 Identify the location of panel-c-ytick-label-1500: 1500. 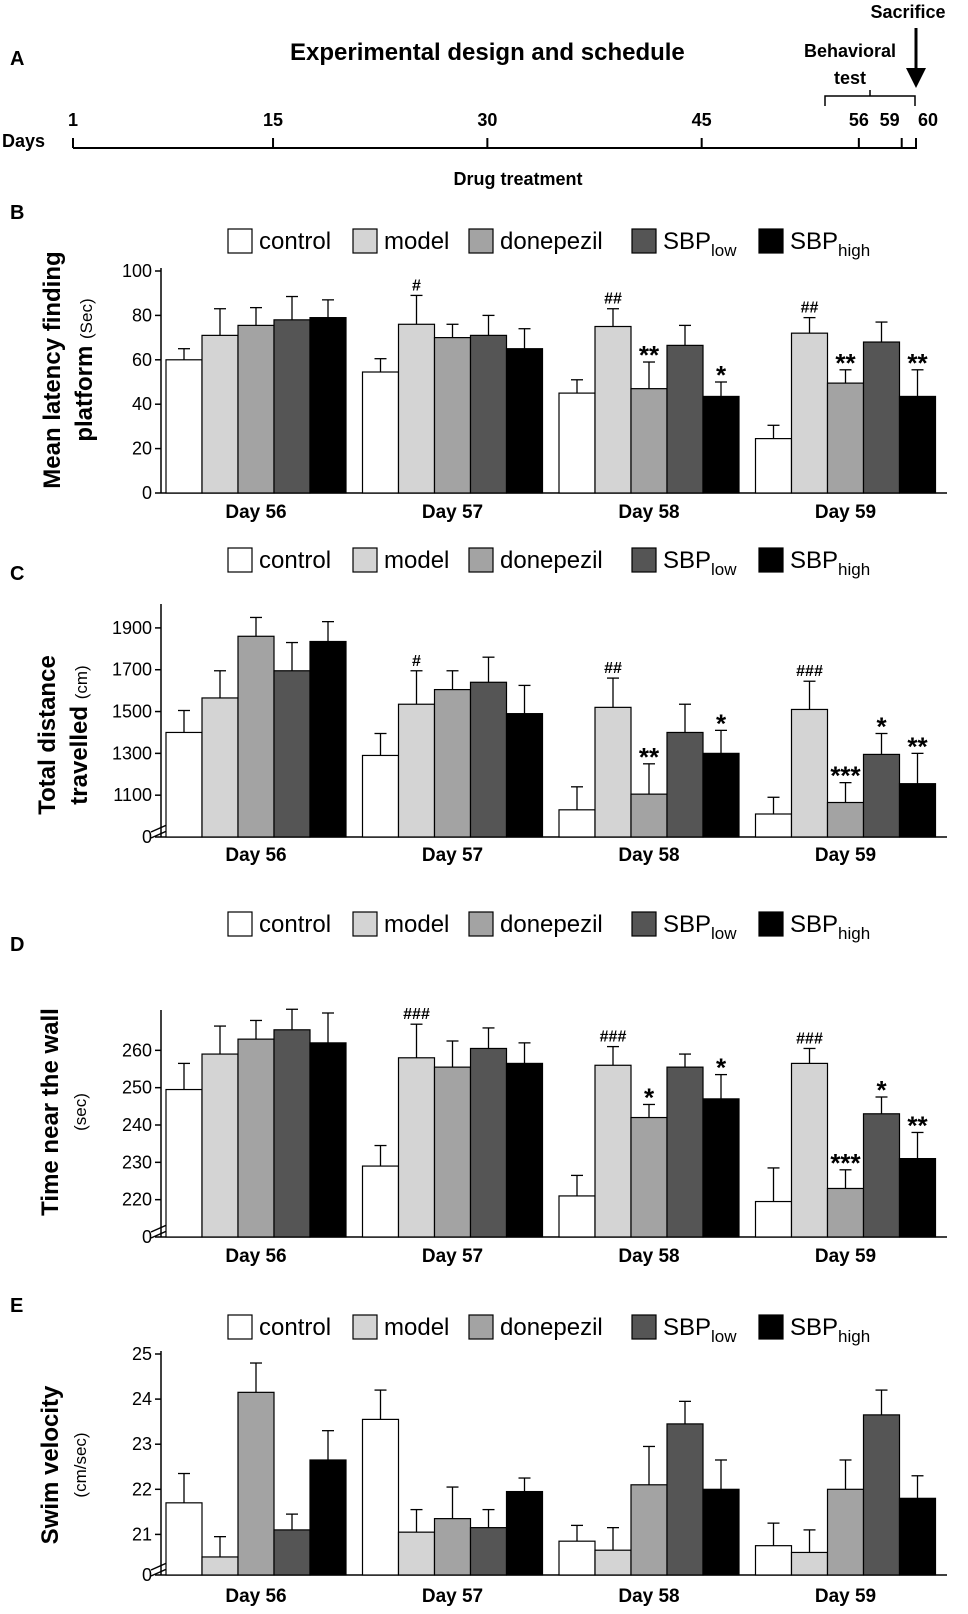
(132, 712).